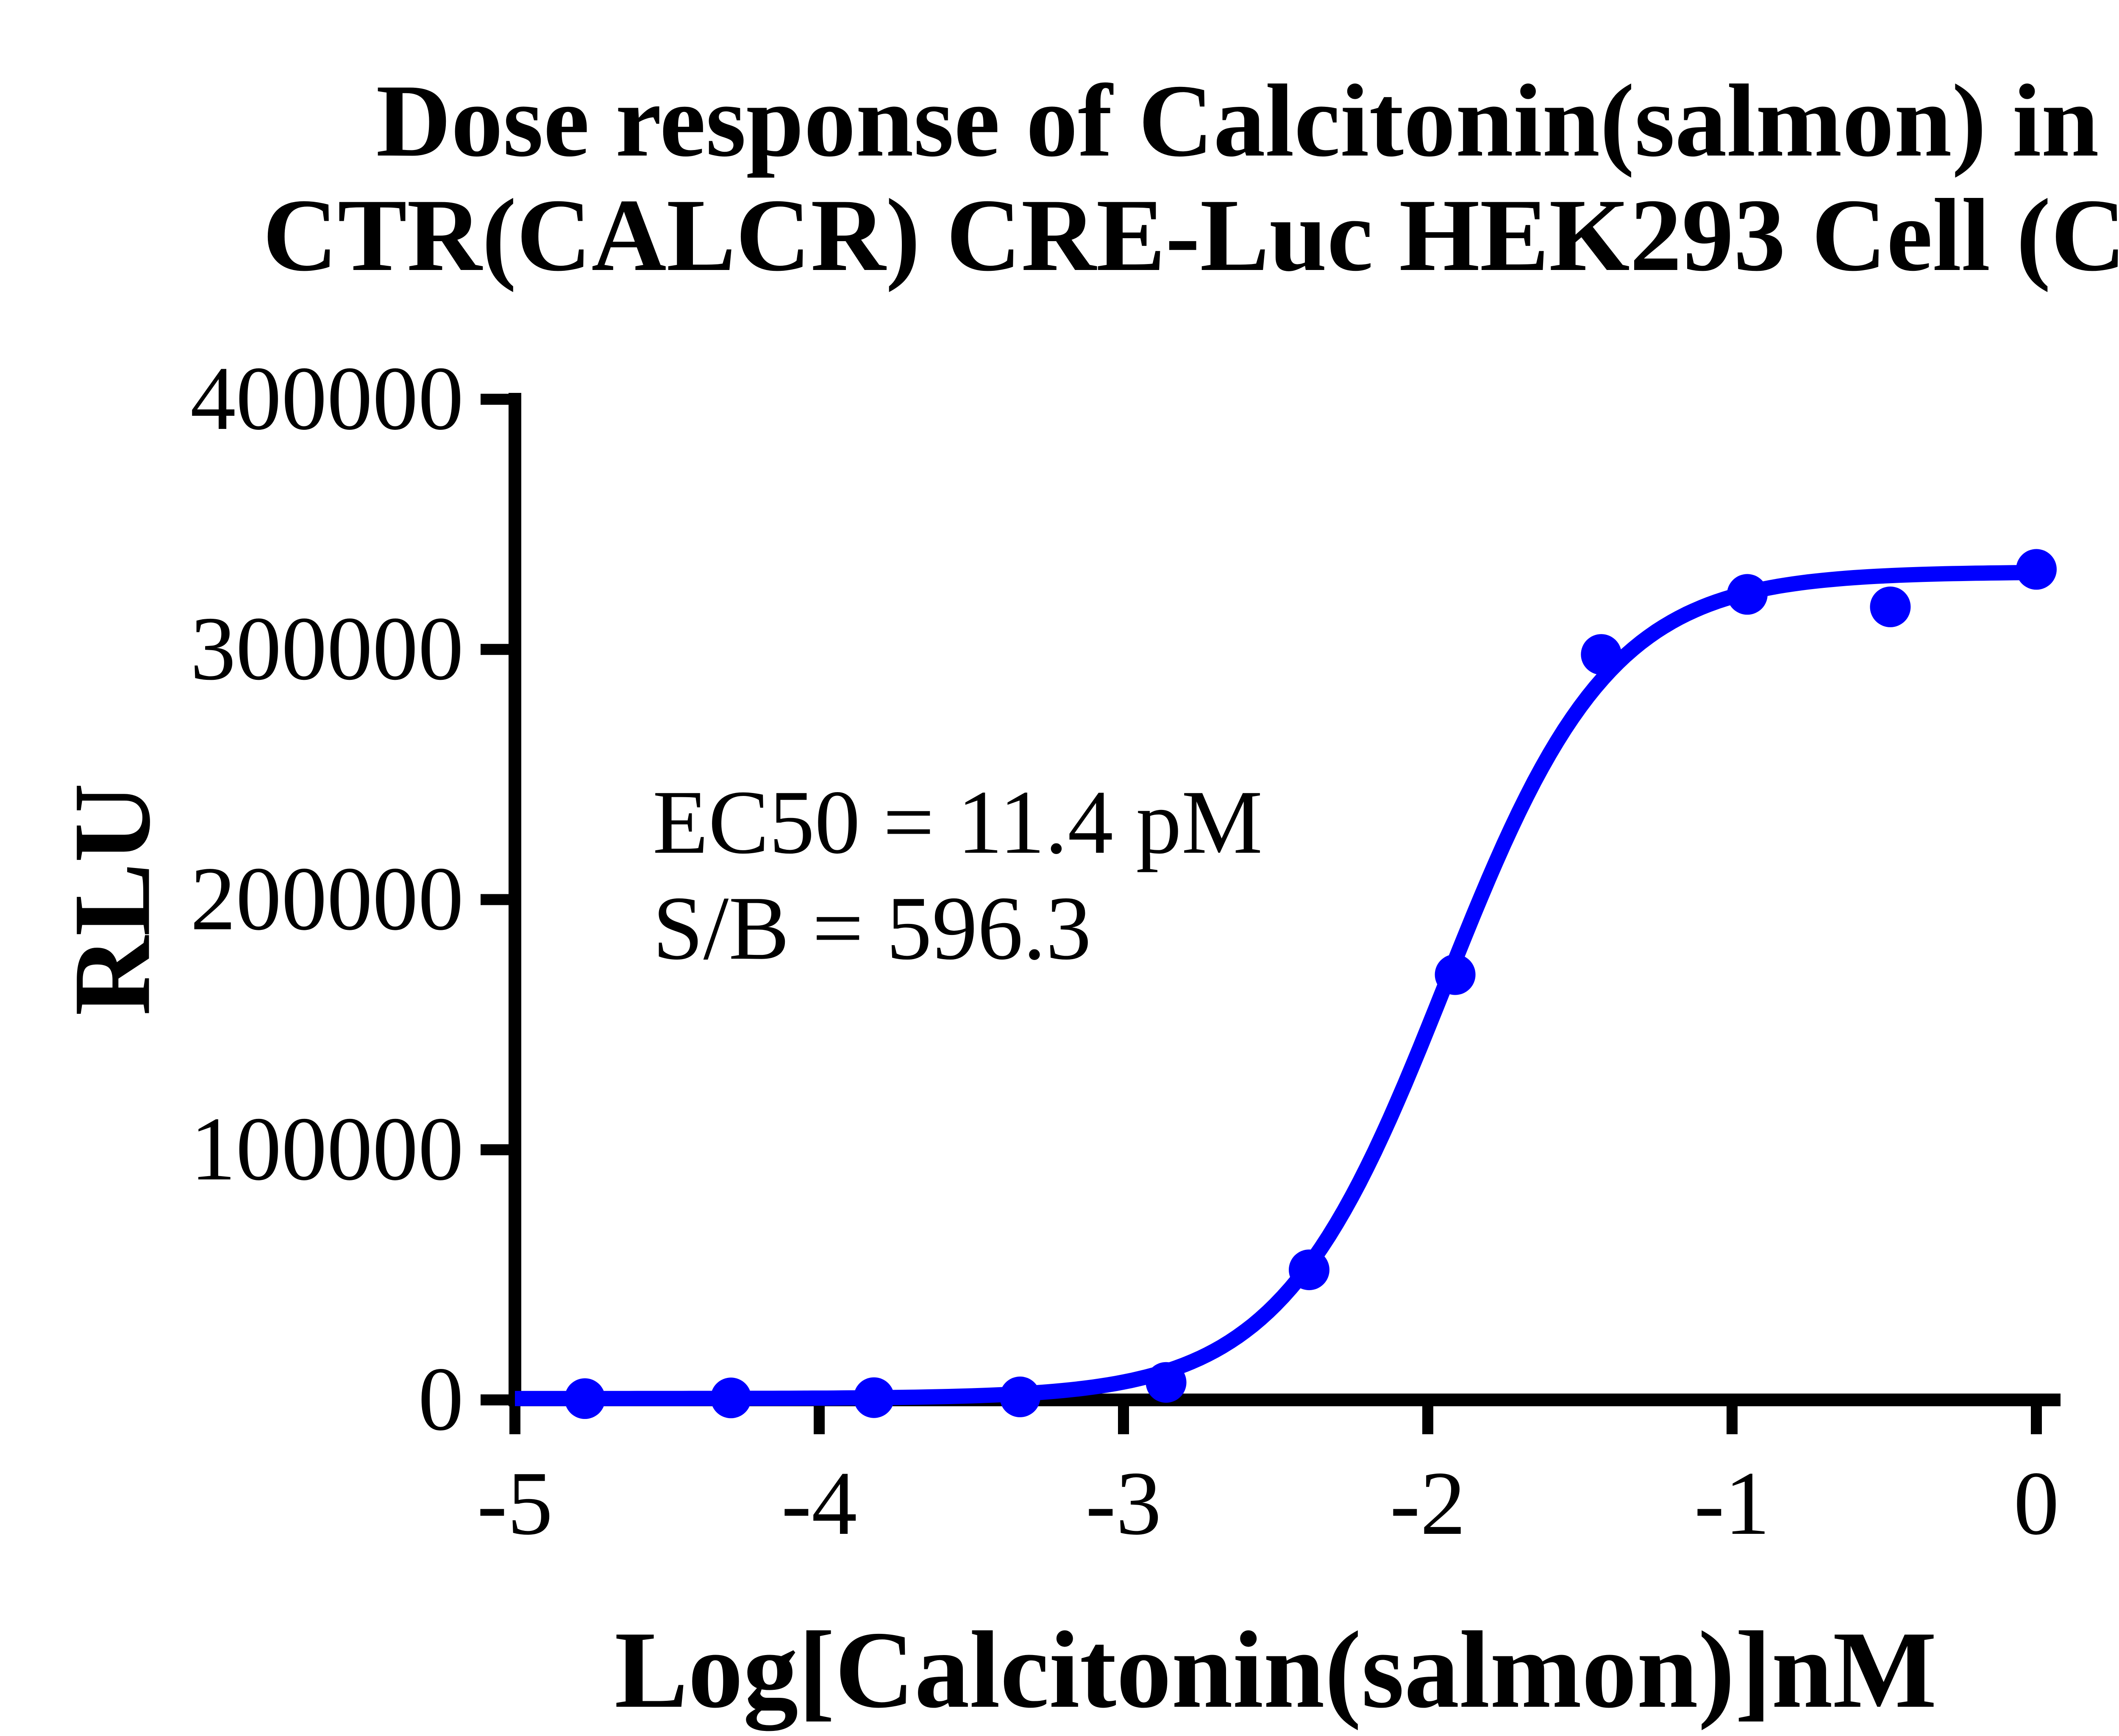 This screenshot has height=1736, width=2119. I want to click on x-tick-label: -2, so click(1428, 1503).